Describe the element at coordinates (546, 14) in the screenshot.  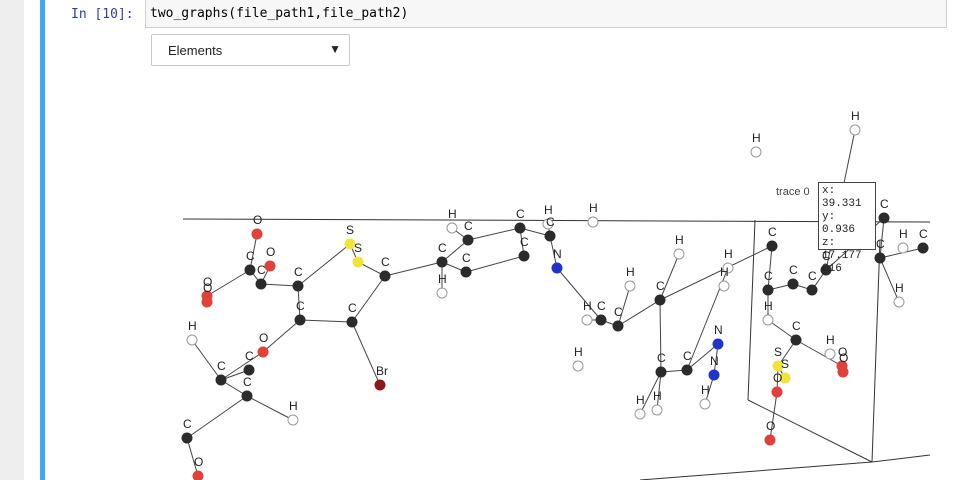
I see `code-input-area: two_graphs(file_path1,file_path2)` at that location.